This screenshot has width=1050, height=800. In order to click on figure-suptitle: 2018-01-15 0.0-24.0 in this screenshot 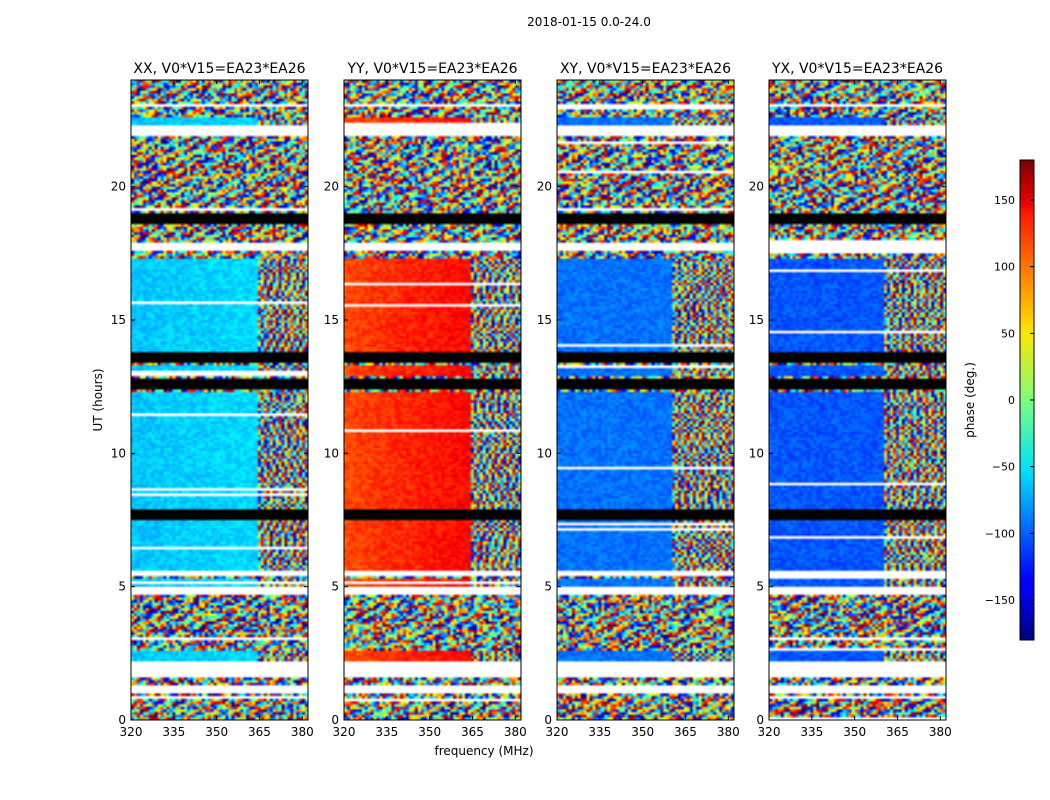, I will do `click(589, 22)`.